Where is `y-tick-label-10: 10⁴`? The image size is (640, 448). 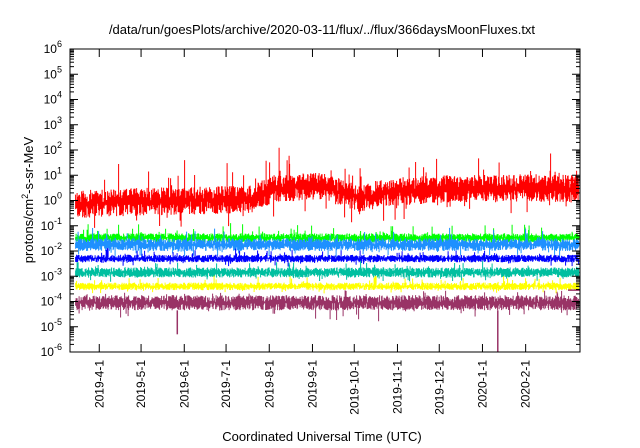 y-tick-label-10: 10⁴ is located at coordinates (53, 98).